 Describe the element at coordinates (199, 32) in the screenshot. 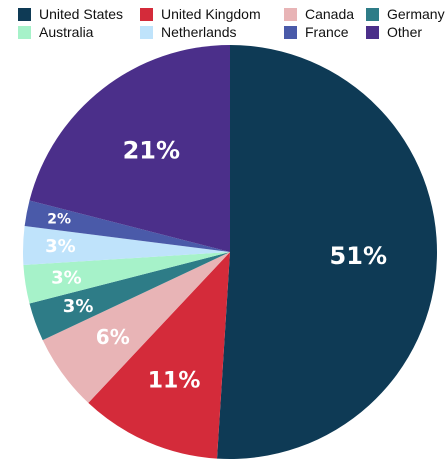

I see `legend-label: Netherlands` at that location.